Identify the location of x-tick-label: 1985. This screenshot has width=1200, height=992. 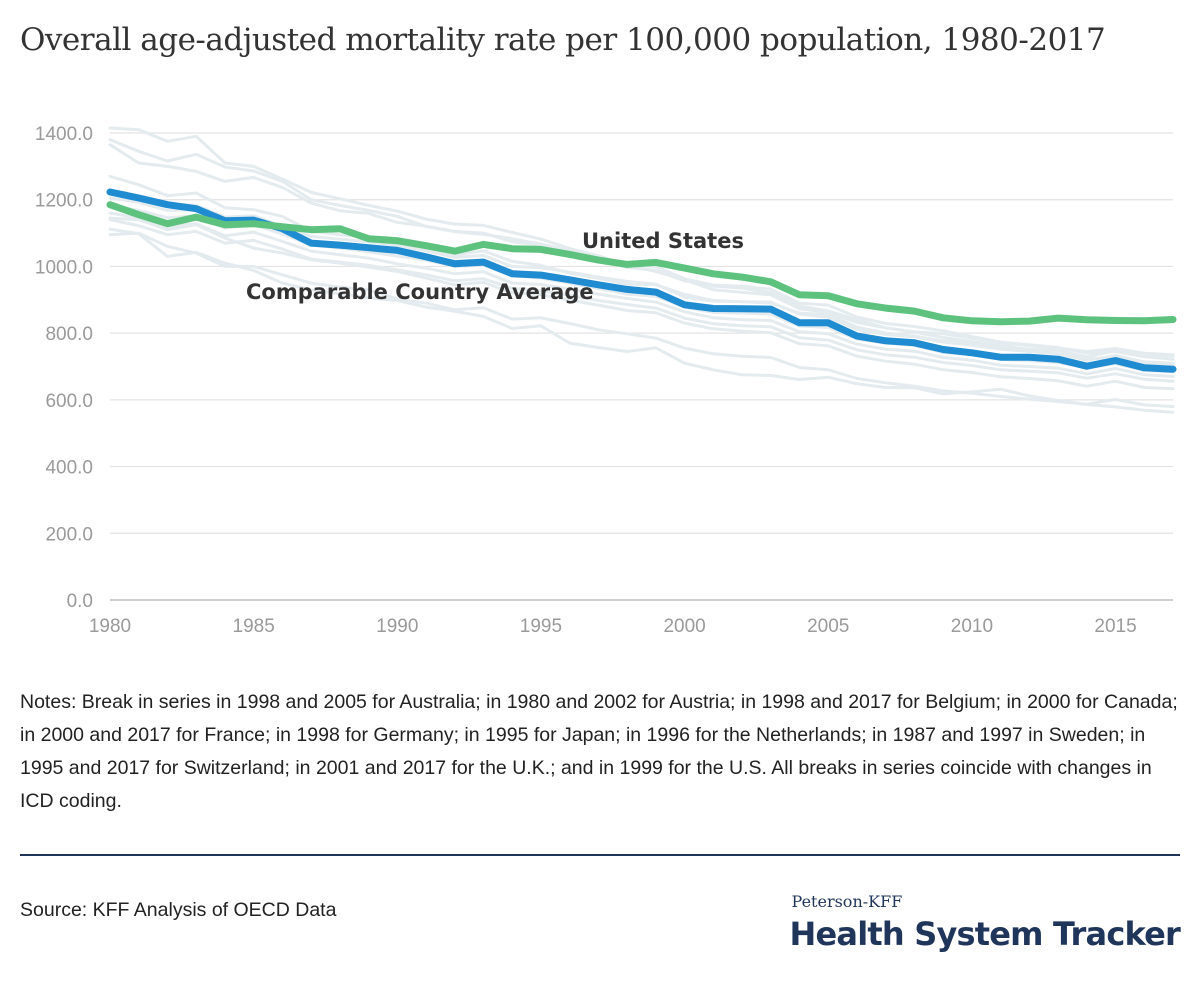
(254, 626).